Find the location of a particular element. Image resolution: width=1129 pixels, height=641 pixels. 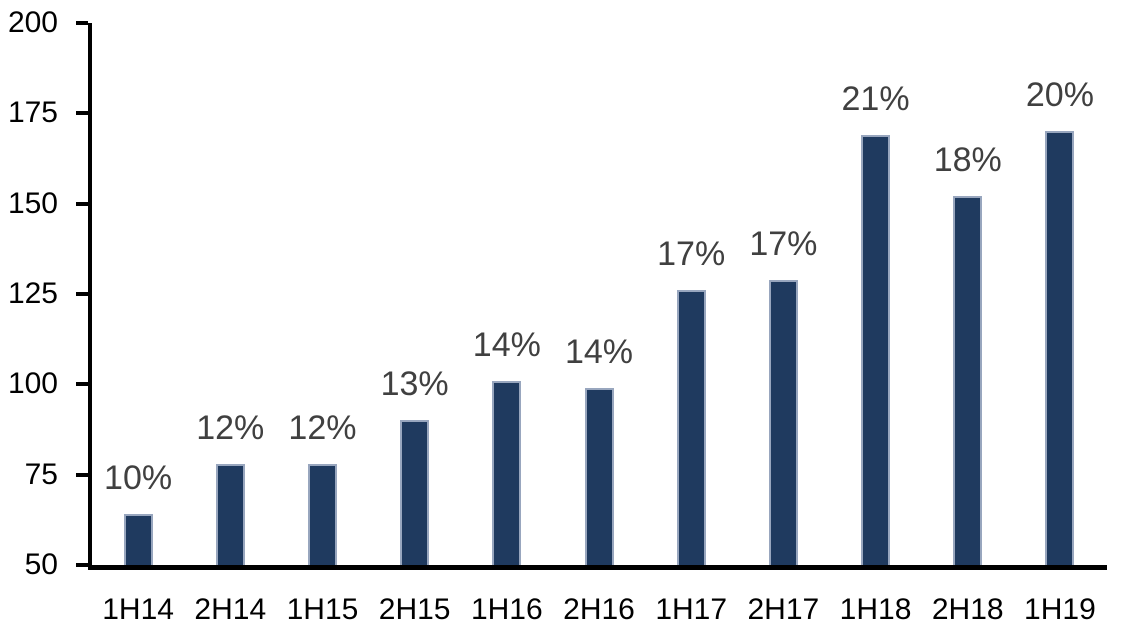

bar-value-label: 13% is located at coordinates (414, 384).